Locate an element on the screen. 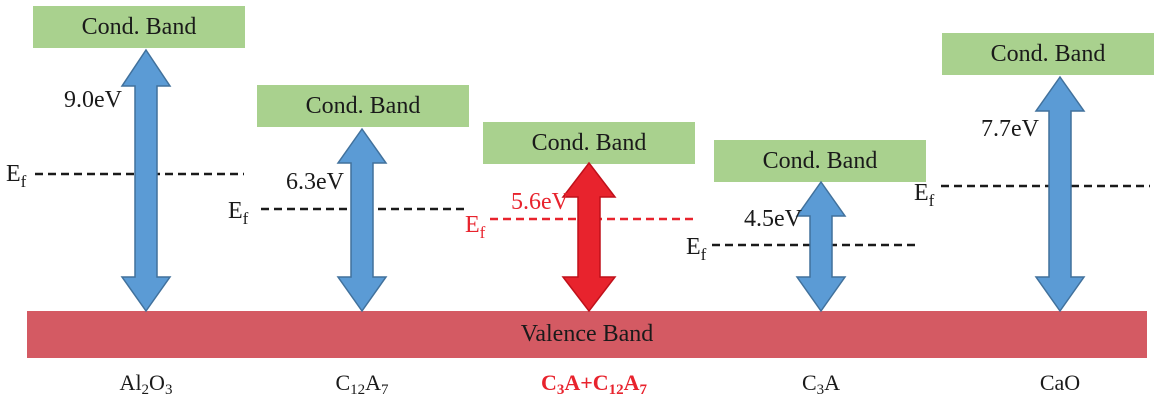  formula-part: O is located at coordinates (157, 382).